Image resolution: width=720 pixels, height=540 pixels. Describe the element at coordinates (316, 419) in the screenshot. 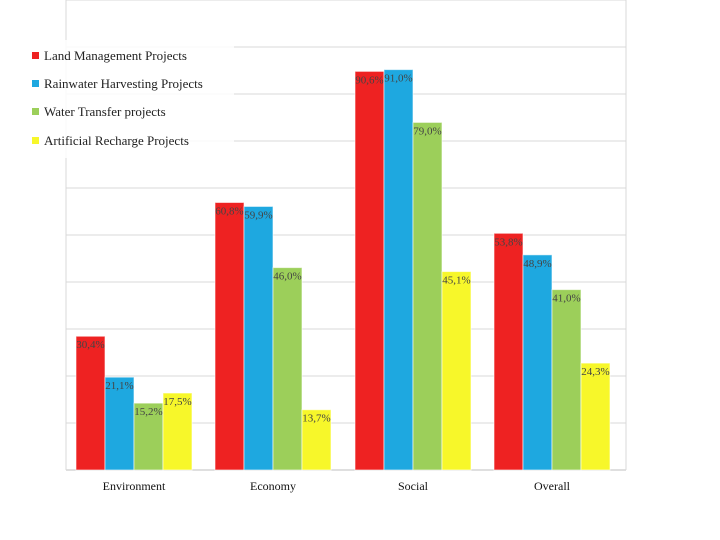

I see `data-label: 13,7%` at that location.